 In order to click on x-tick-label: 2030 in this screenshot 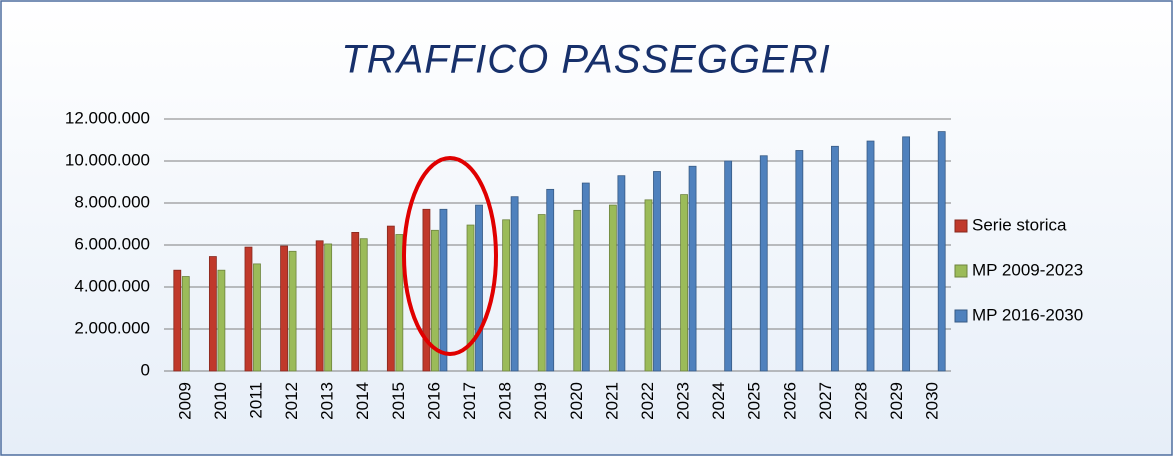, I will do `click(932, 401)`.